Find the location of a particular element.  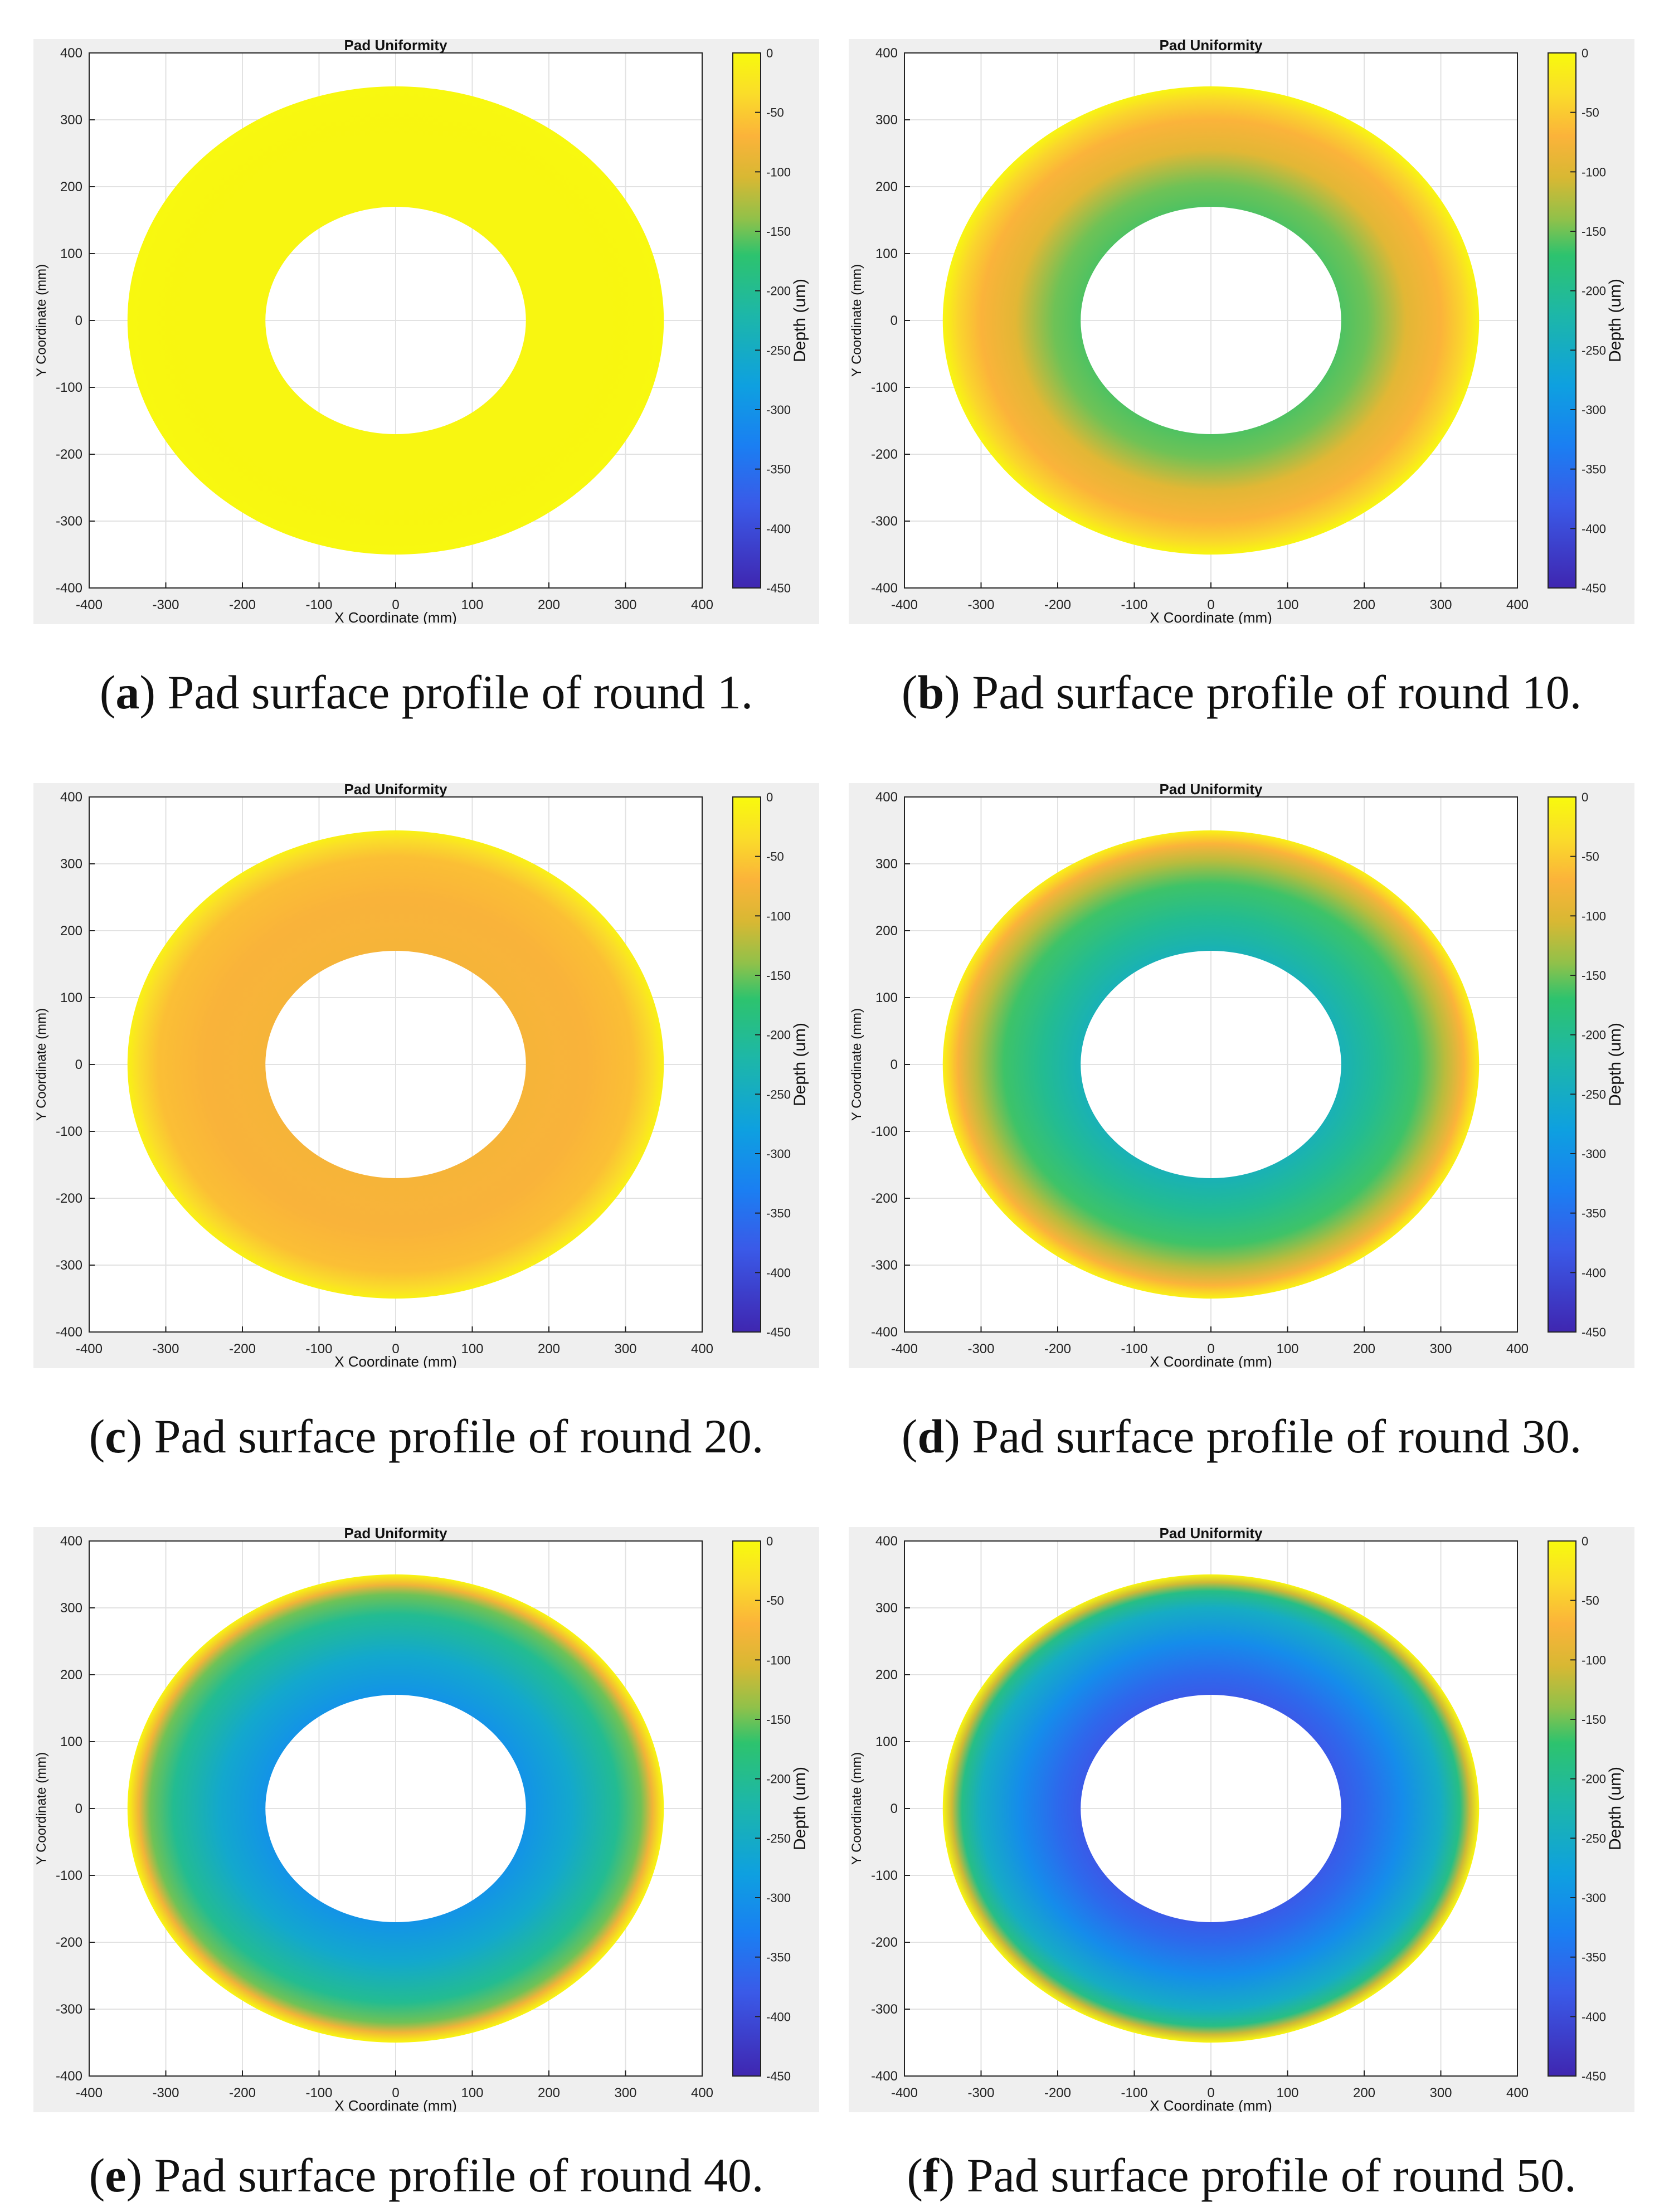

y-tick-label: 400 is located at coordinates (71, 797).